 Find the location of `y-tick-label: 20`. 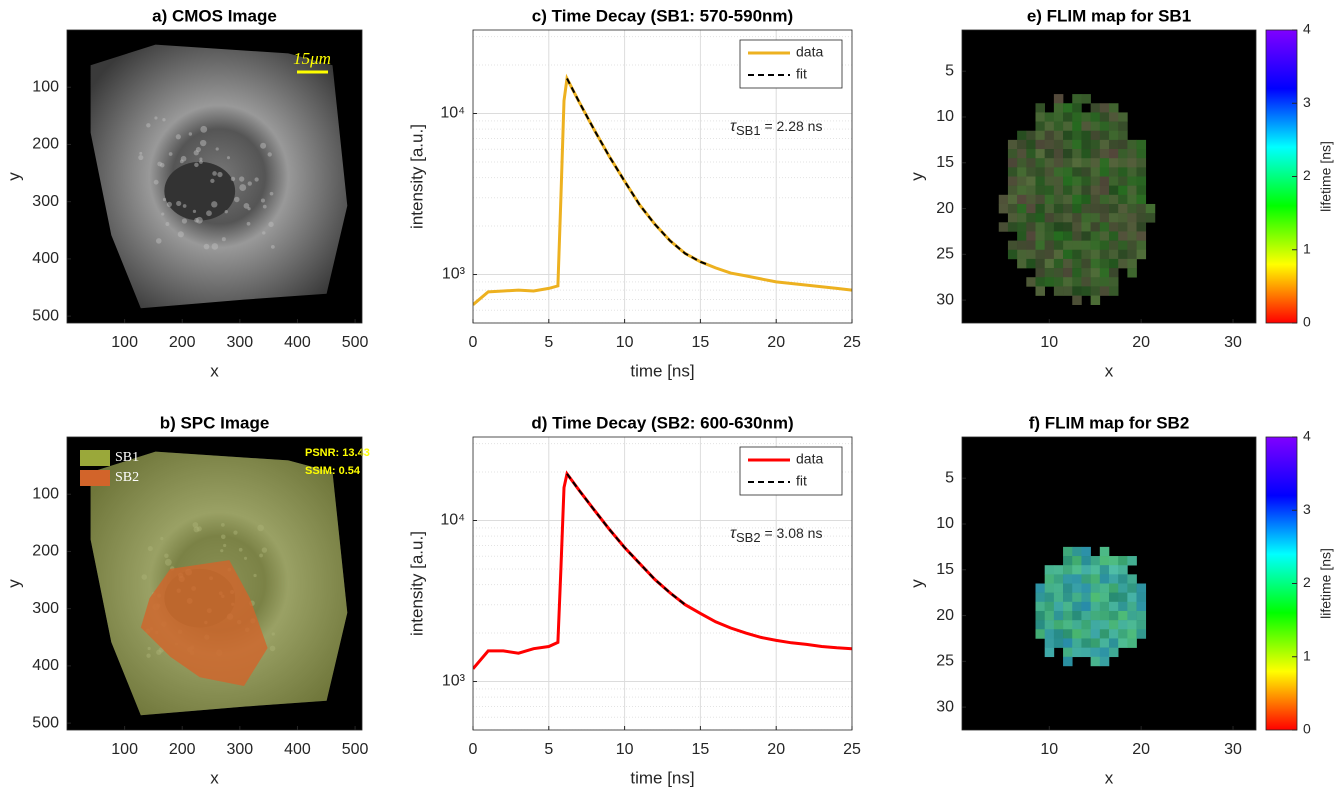

y-tick-label: 20 is located at coordinates (945, 208).